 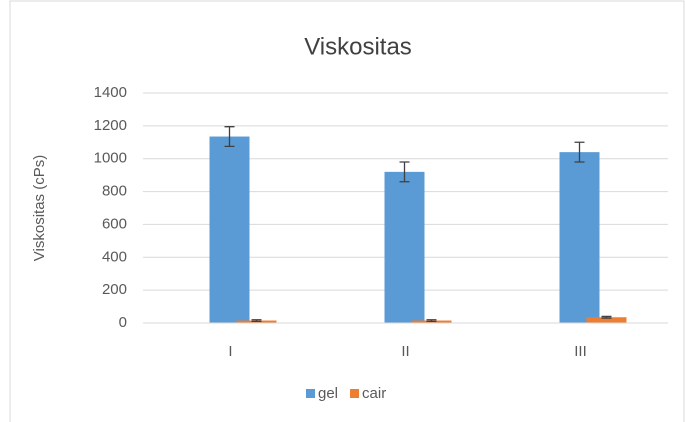 What do you see at coordinates (374, 393) in the screenshot?
I see `legend-label: cair` at bounding box center [374, 393].